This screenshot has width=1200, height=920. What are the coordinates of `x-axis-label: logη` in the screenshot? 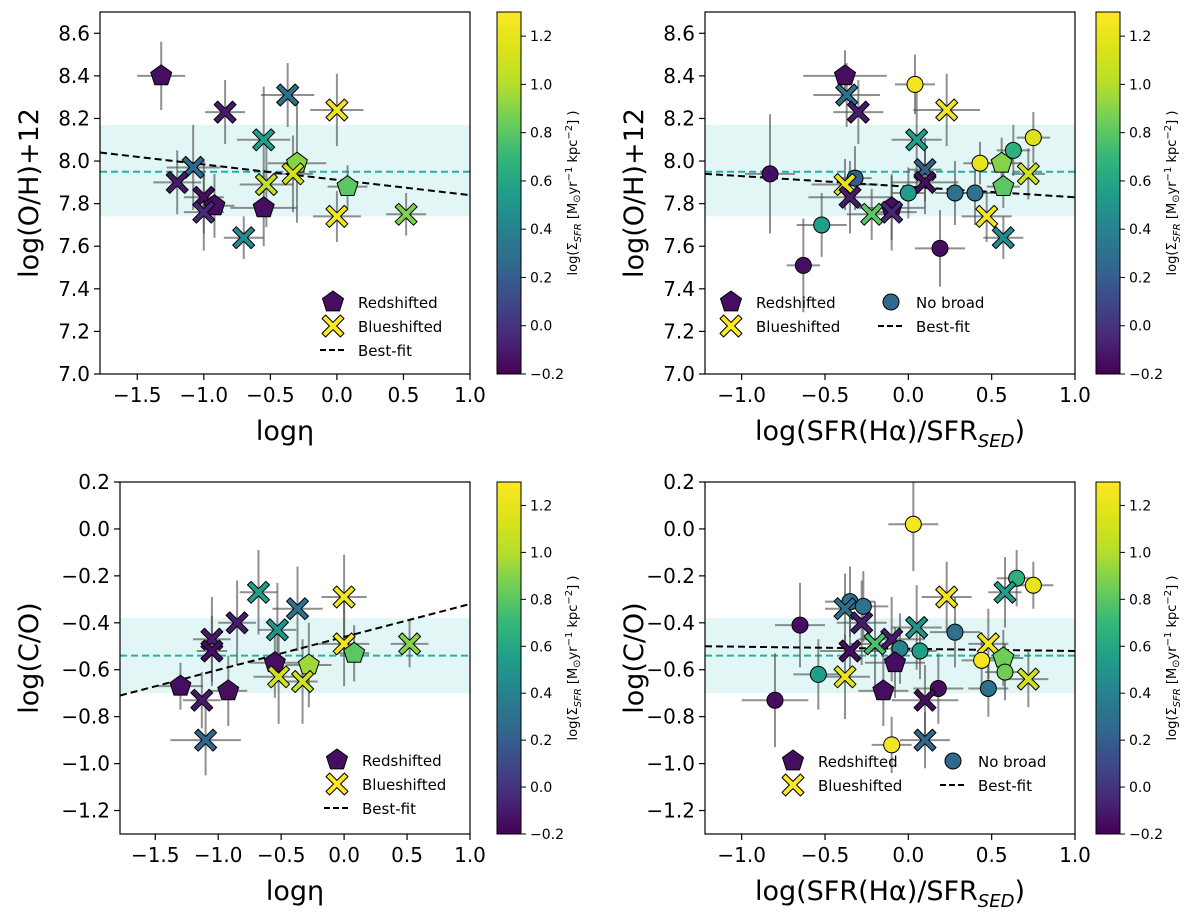 It's located at (285, 431).